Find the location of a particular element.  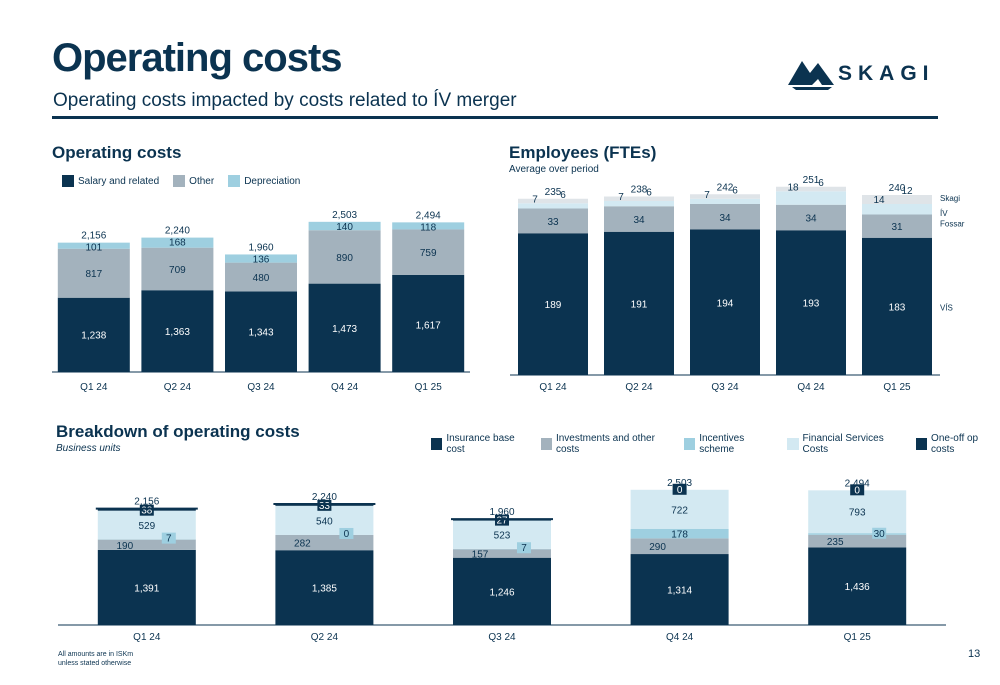

ftes-bar--v-0 is located at coordinates (553, 206).